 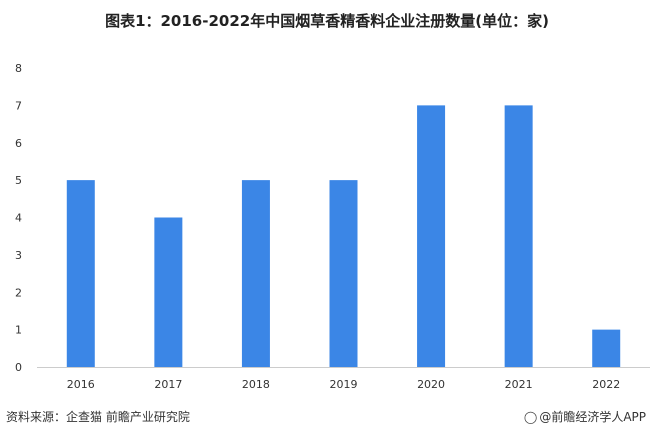 I want to click on bar-2018, so click(x=255, y=273).